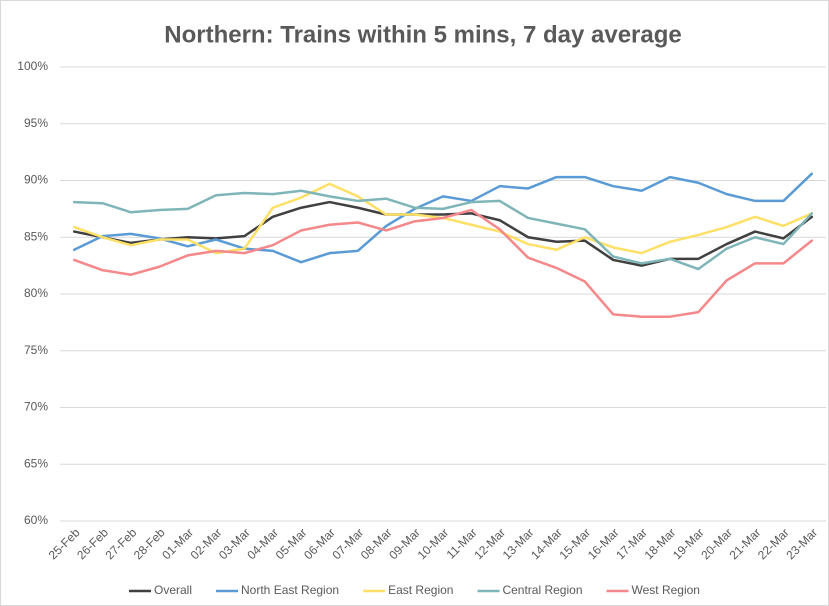  What do you see at coordinates (542, 590) in the screenshot?
I see `legend-label: Central Region` at bounding box center [542, 590].